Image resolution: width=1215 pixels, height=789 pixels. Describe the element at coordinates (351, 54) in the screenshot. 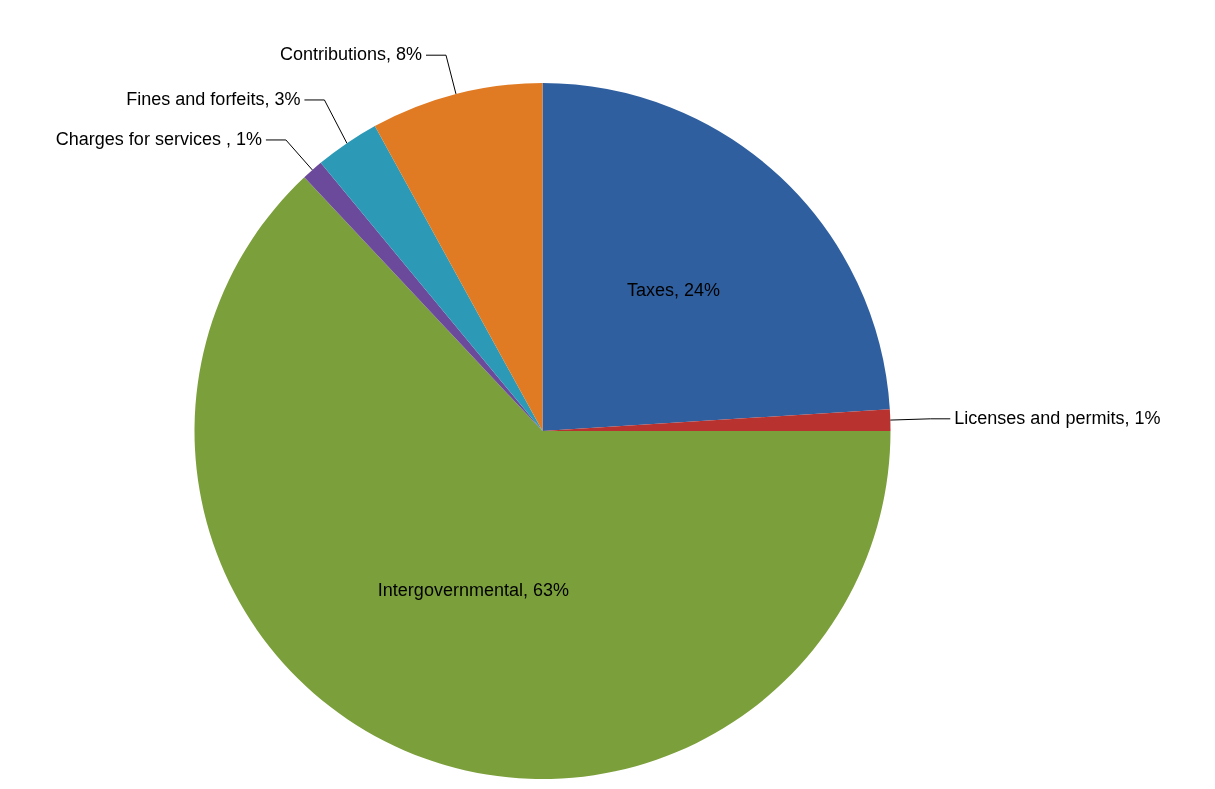

I see `slice-label: Contributions, 8%` at that location.